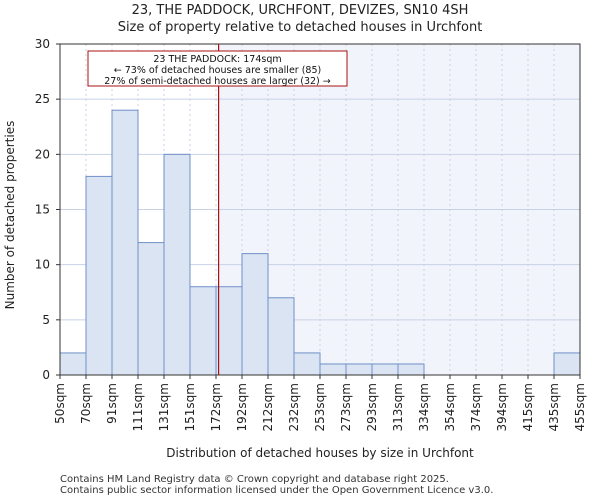 The image size is (600, 500). Describe the element at coordinates (502, 407) in the screenshot. I see `x-tick-label: 394sqm` at that location.